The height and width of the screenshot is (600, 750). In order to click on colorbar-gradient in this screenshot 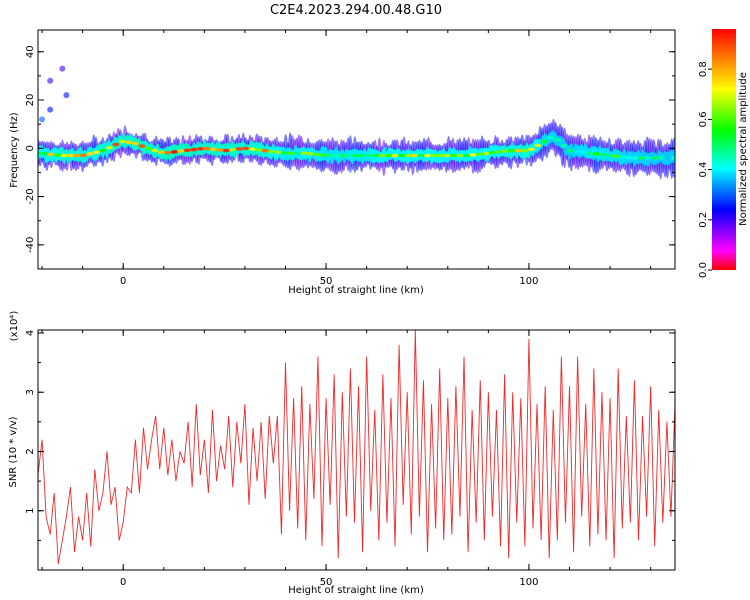, I will do `click(724, 149)`.